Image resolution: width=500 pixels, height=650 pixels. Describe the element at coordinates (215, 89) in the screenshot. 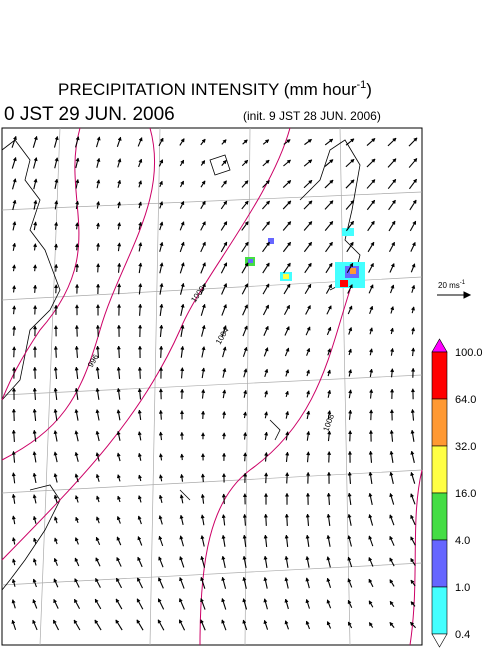

I see `title: PRECIPITATION INTENSITY (mm hour-1)` at that location.